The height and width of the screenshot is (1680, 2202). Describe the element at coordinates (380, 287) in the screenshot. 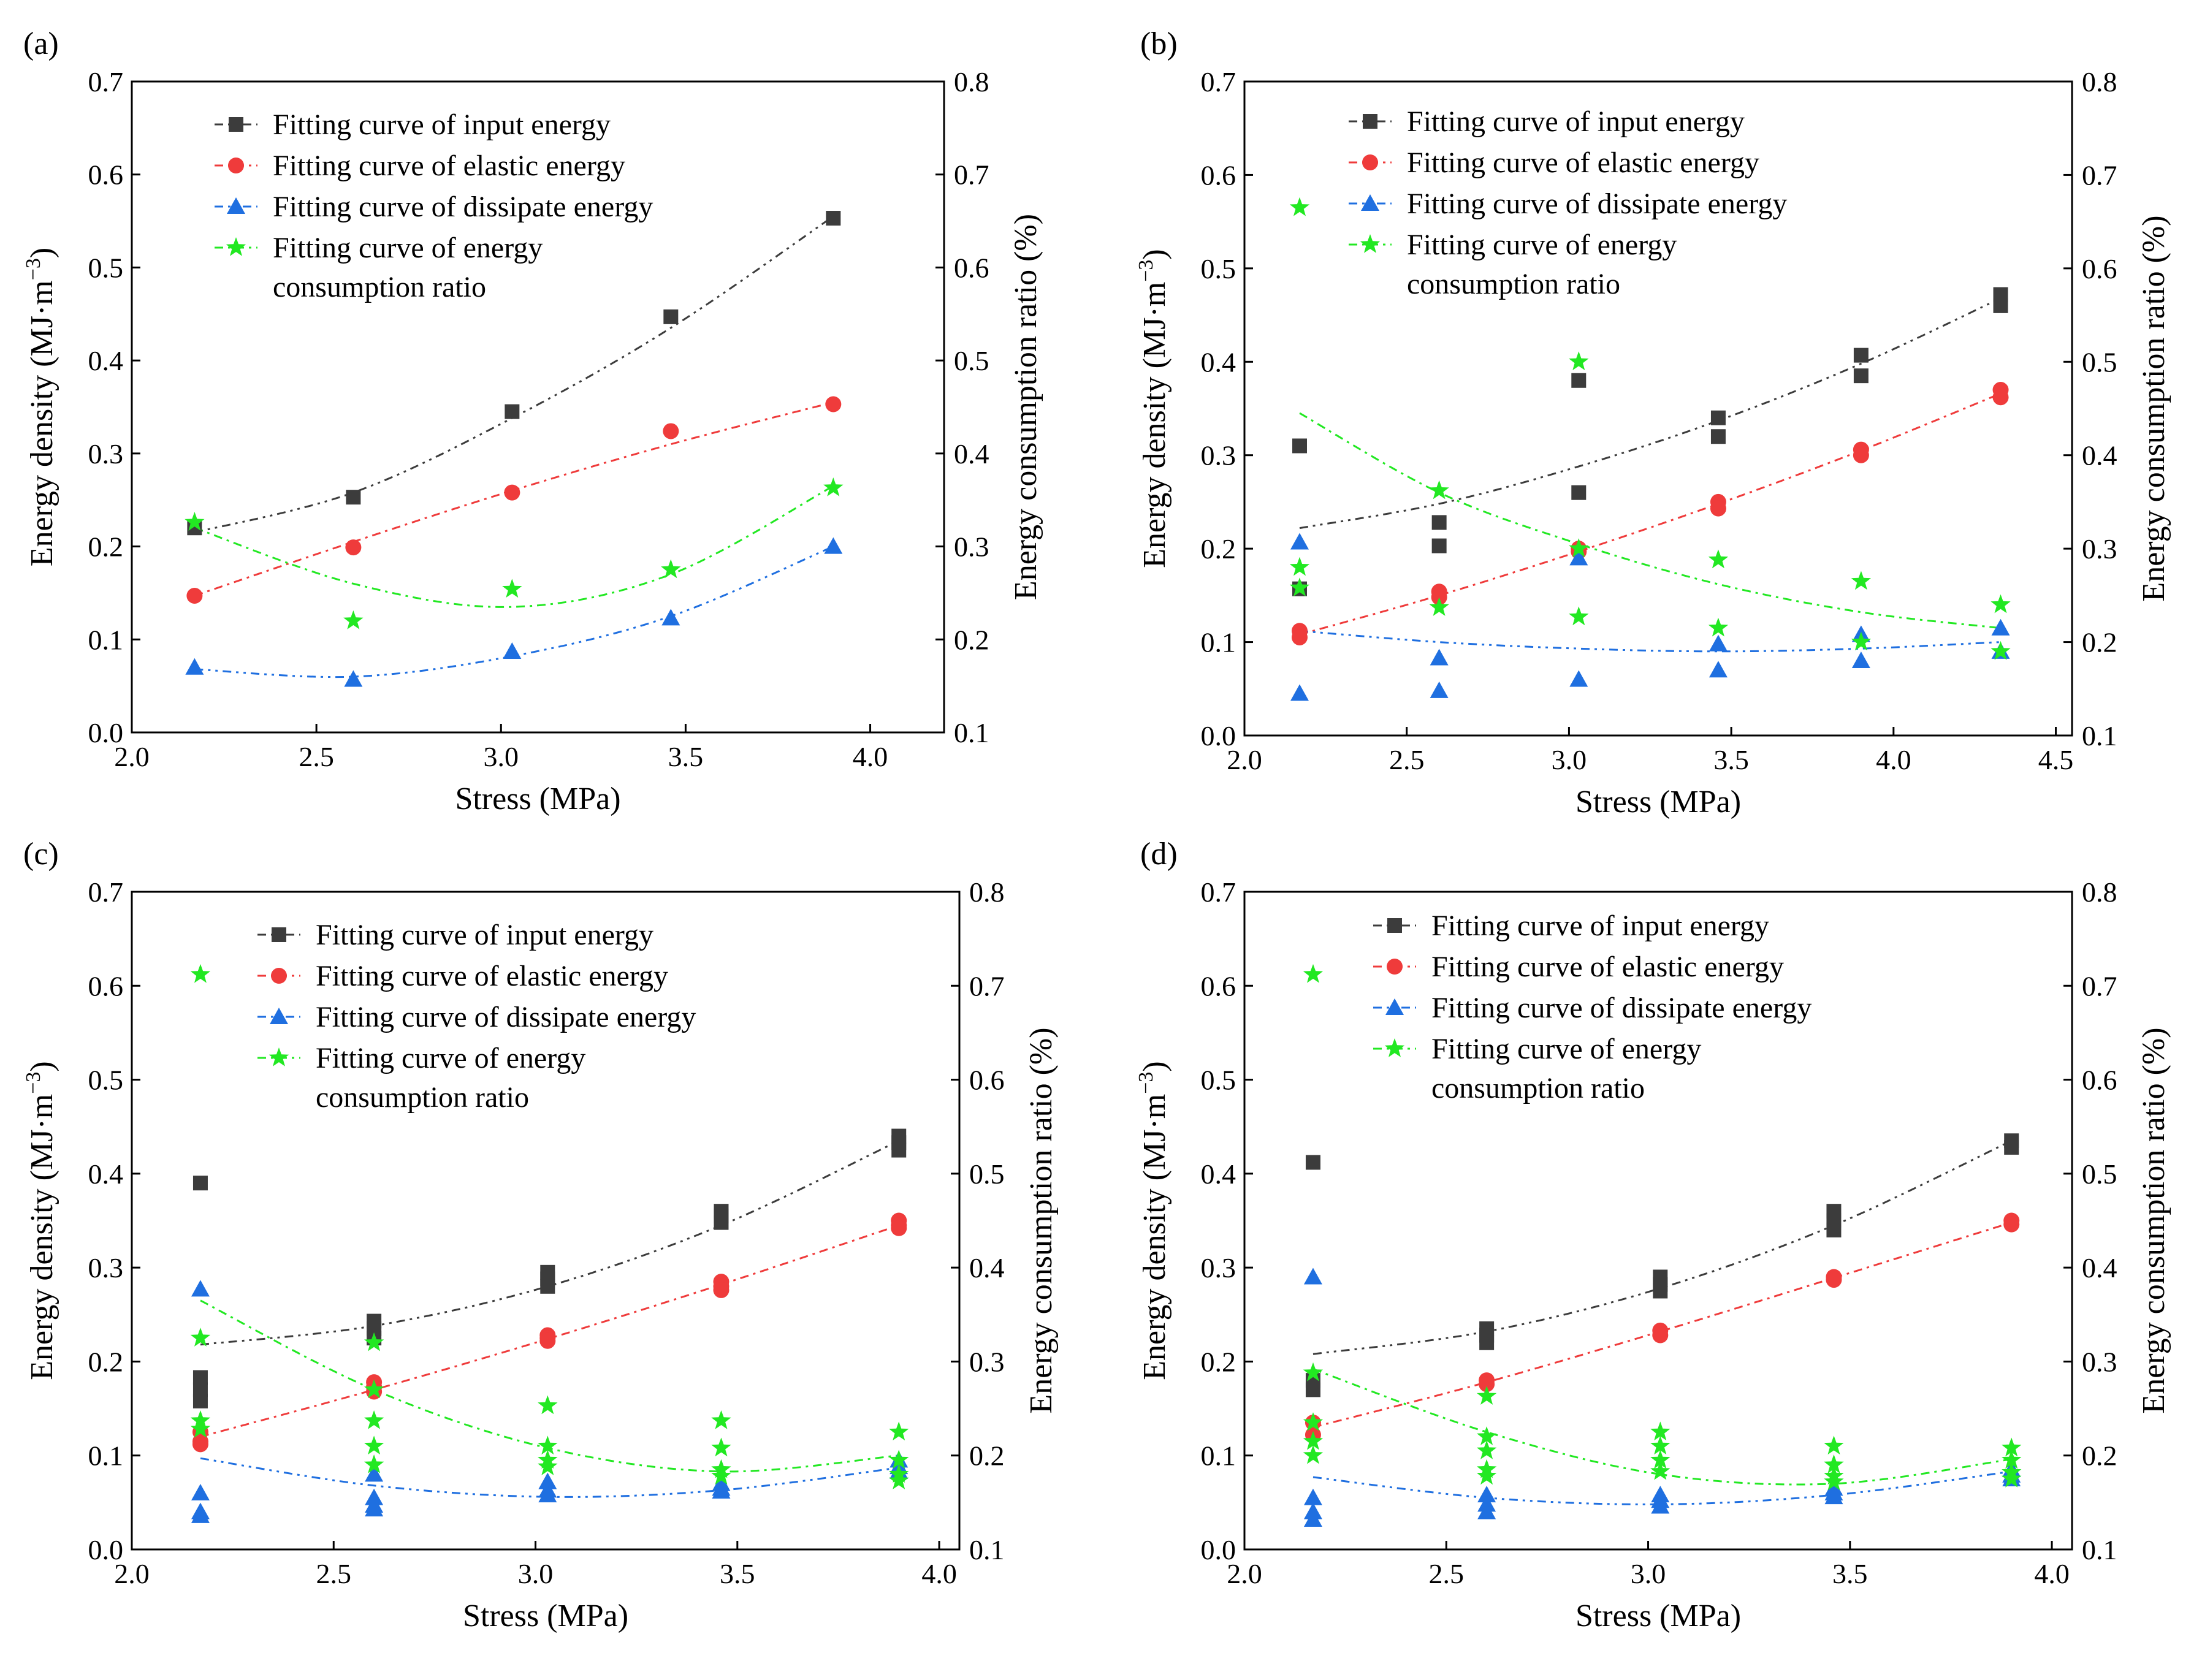

I see `legend-entry-ratio-cont: consumption ratio` at that location.